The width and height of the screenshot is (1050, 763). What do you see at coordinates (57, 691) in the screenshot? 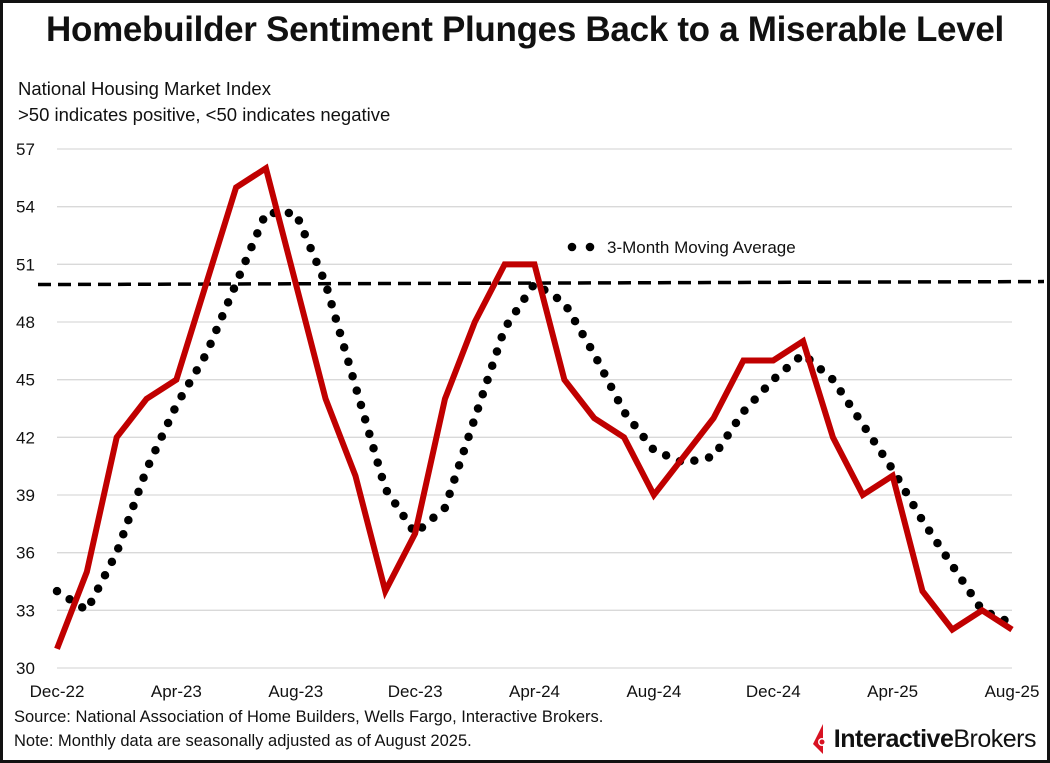
I see `x-tick-label: Dec-22` at bounding box center [57, 691].